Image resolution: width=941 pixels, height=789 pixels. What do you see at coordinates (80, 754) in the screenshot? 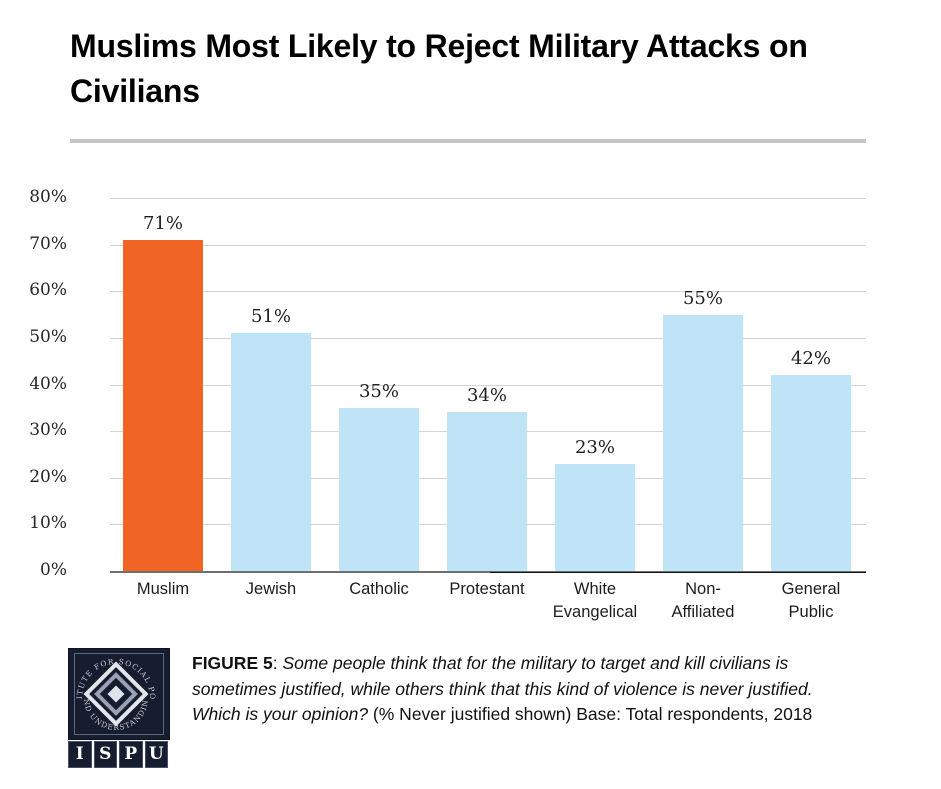
I see `logo-letter: I` at bounding box center [80, 754].